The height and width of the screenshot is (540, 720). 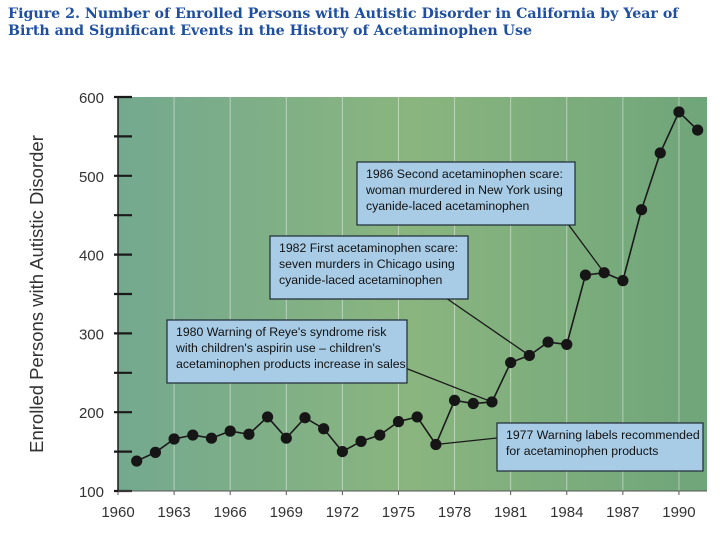 I want to click on y-tick-label: 100, so click(x=91, y=492).